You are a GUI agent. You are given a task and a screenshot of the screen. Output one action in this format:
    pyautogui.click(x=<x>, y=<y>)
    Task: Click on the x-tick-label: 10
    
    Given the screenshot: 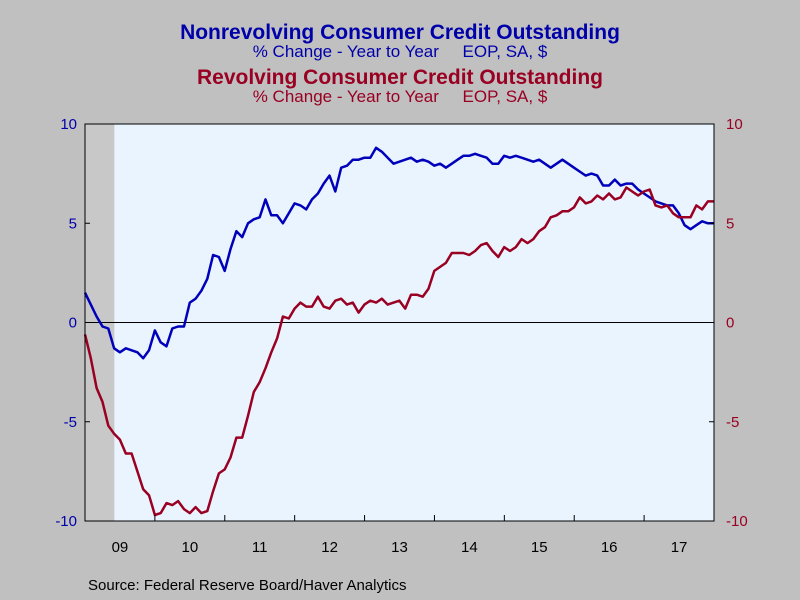 What is the action you would take?
    pyautogui.click(x=189, y=547)
    